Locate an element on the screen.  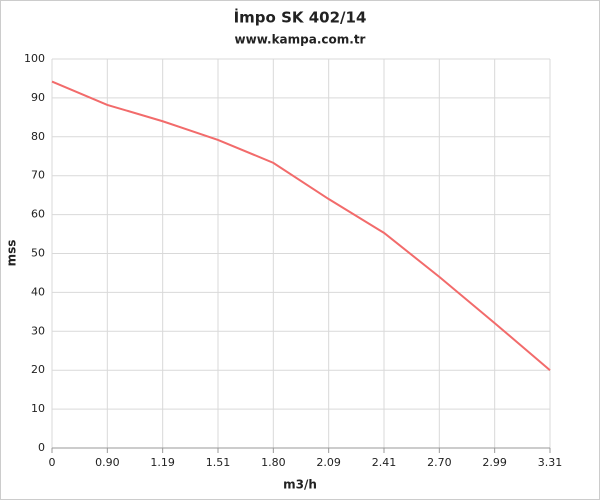
y-tick-label: 30 is located at coordinates (38, 330).